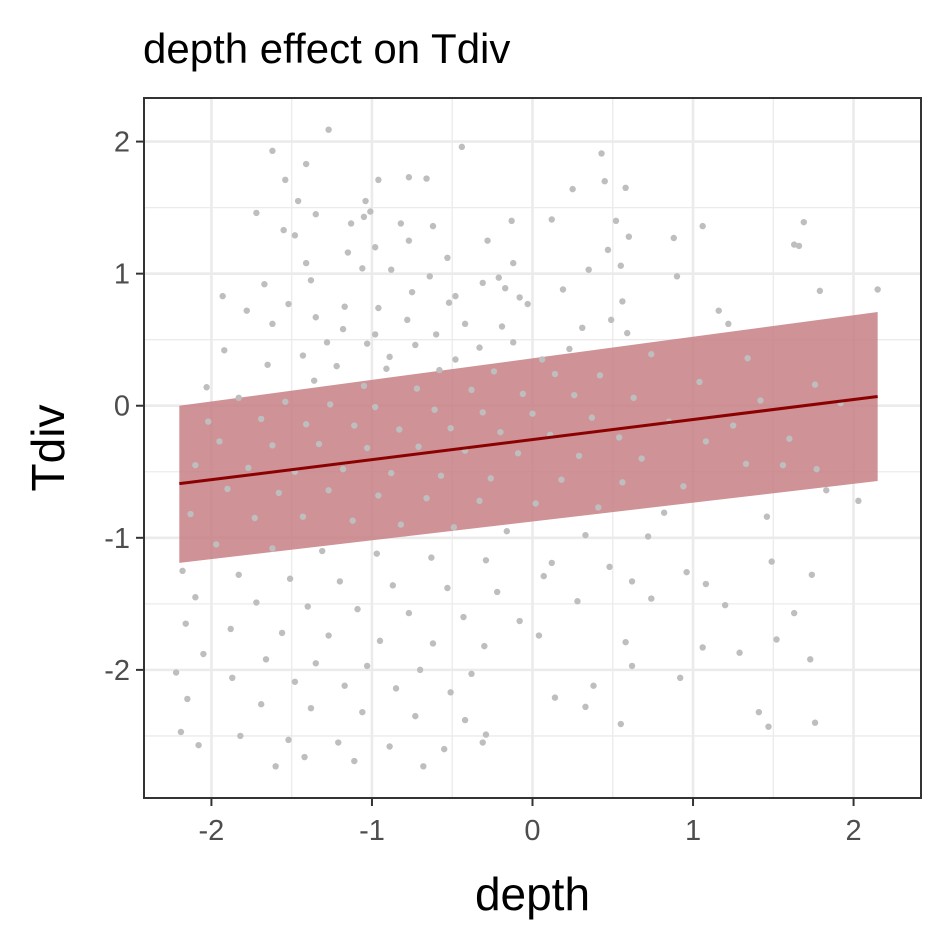  Describe the element at coordinates (124, 407) in the screenshot. I see `y-axis: -2 -1 0 1 2` at that location.